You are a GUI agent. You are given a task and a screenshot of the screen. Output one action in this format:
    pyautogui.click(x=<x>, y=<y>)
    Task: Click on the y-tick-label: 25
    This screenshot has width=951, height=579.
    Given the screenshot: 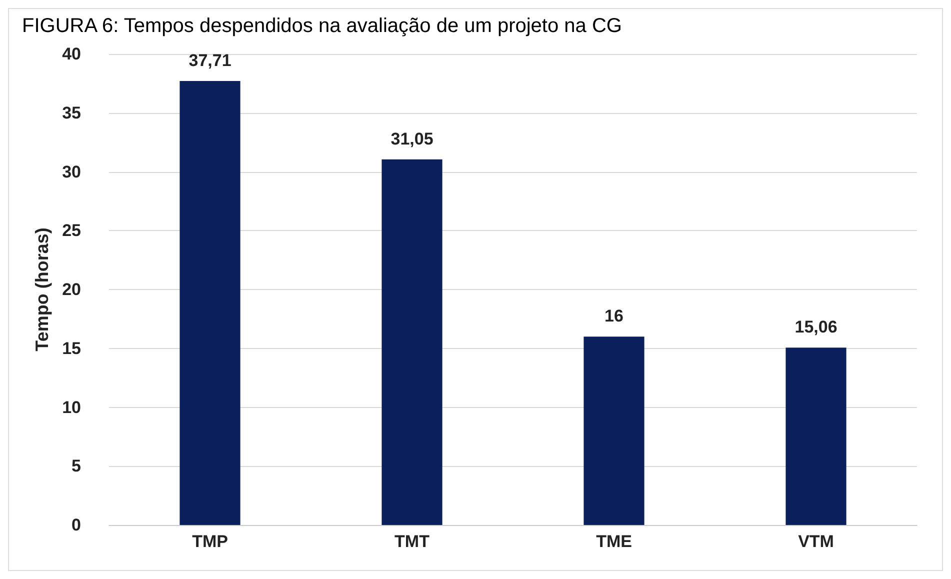 What is the action you would take?
    pyautogui.click(x=71, y=230)
    